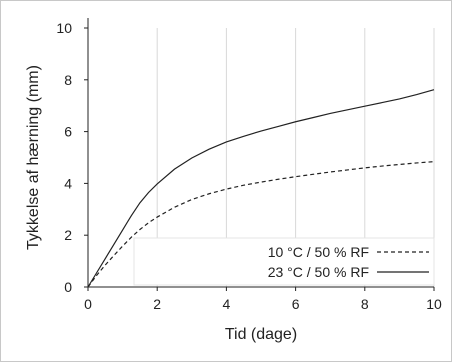  Describe the element at coordinates (296, 304) in the screenshot. I see `x-tick-label-3: 6` at that location.